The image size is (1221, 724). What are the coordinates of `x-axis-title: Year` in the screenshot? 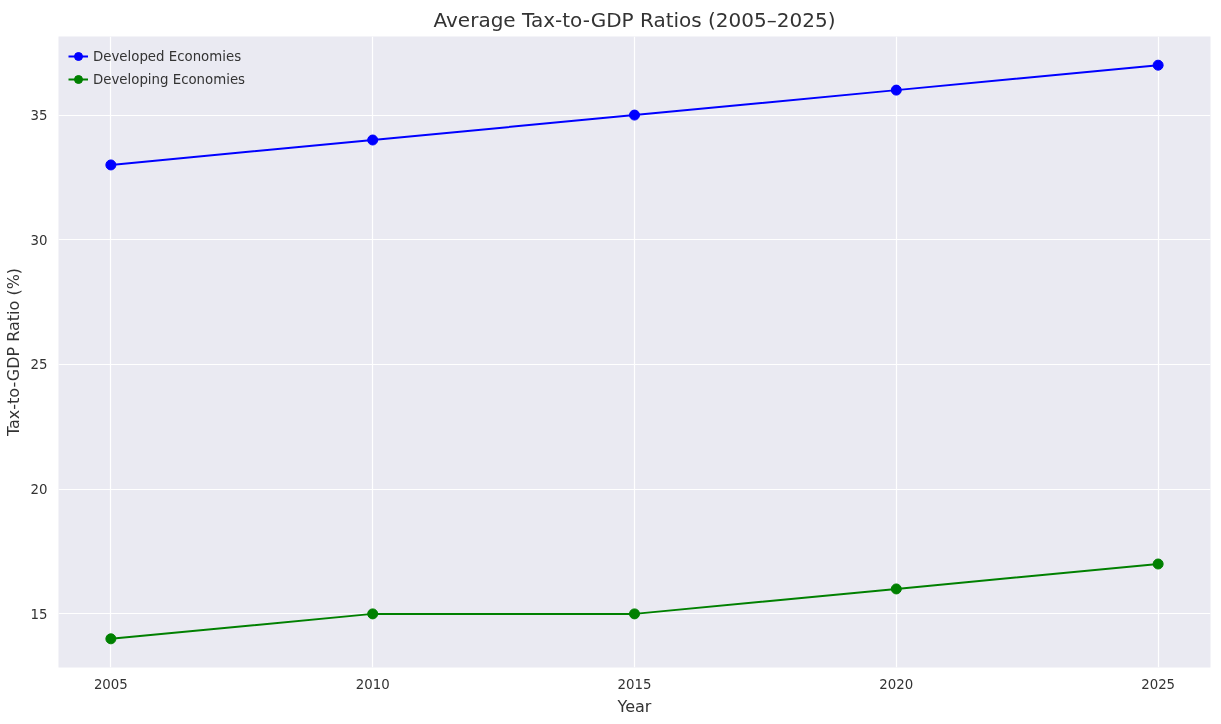 It's located at (634, 706).